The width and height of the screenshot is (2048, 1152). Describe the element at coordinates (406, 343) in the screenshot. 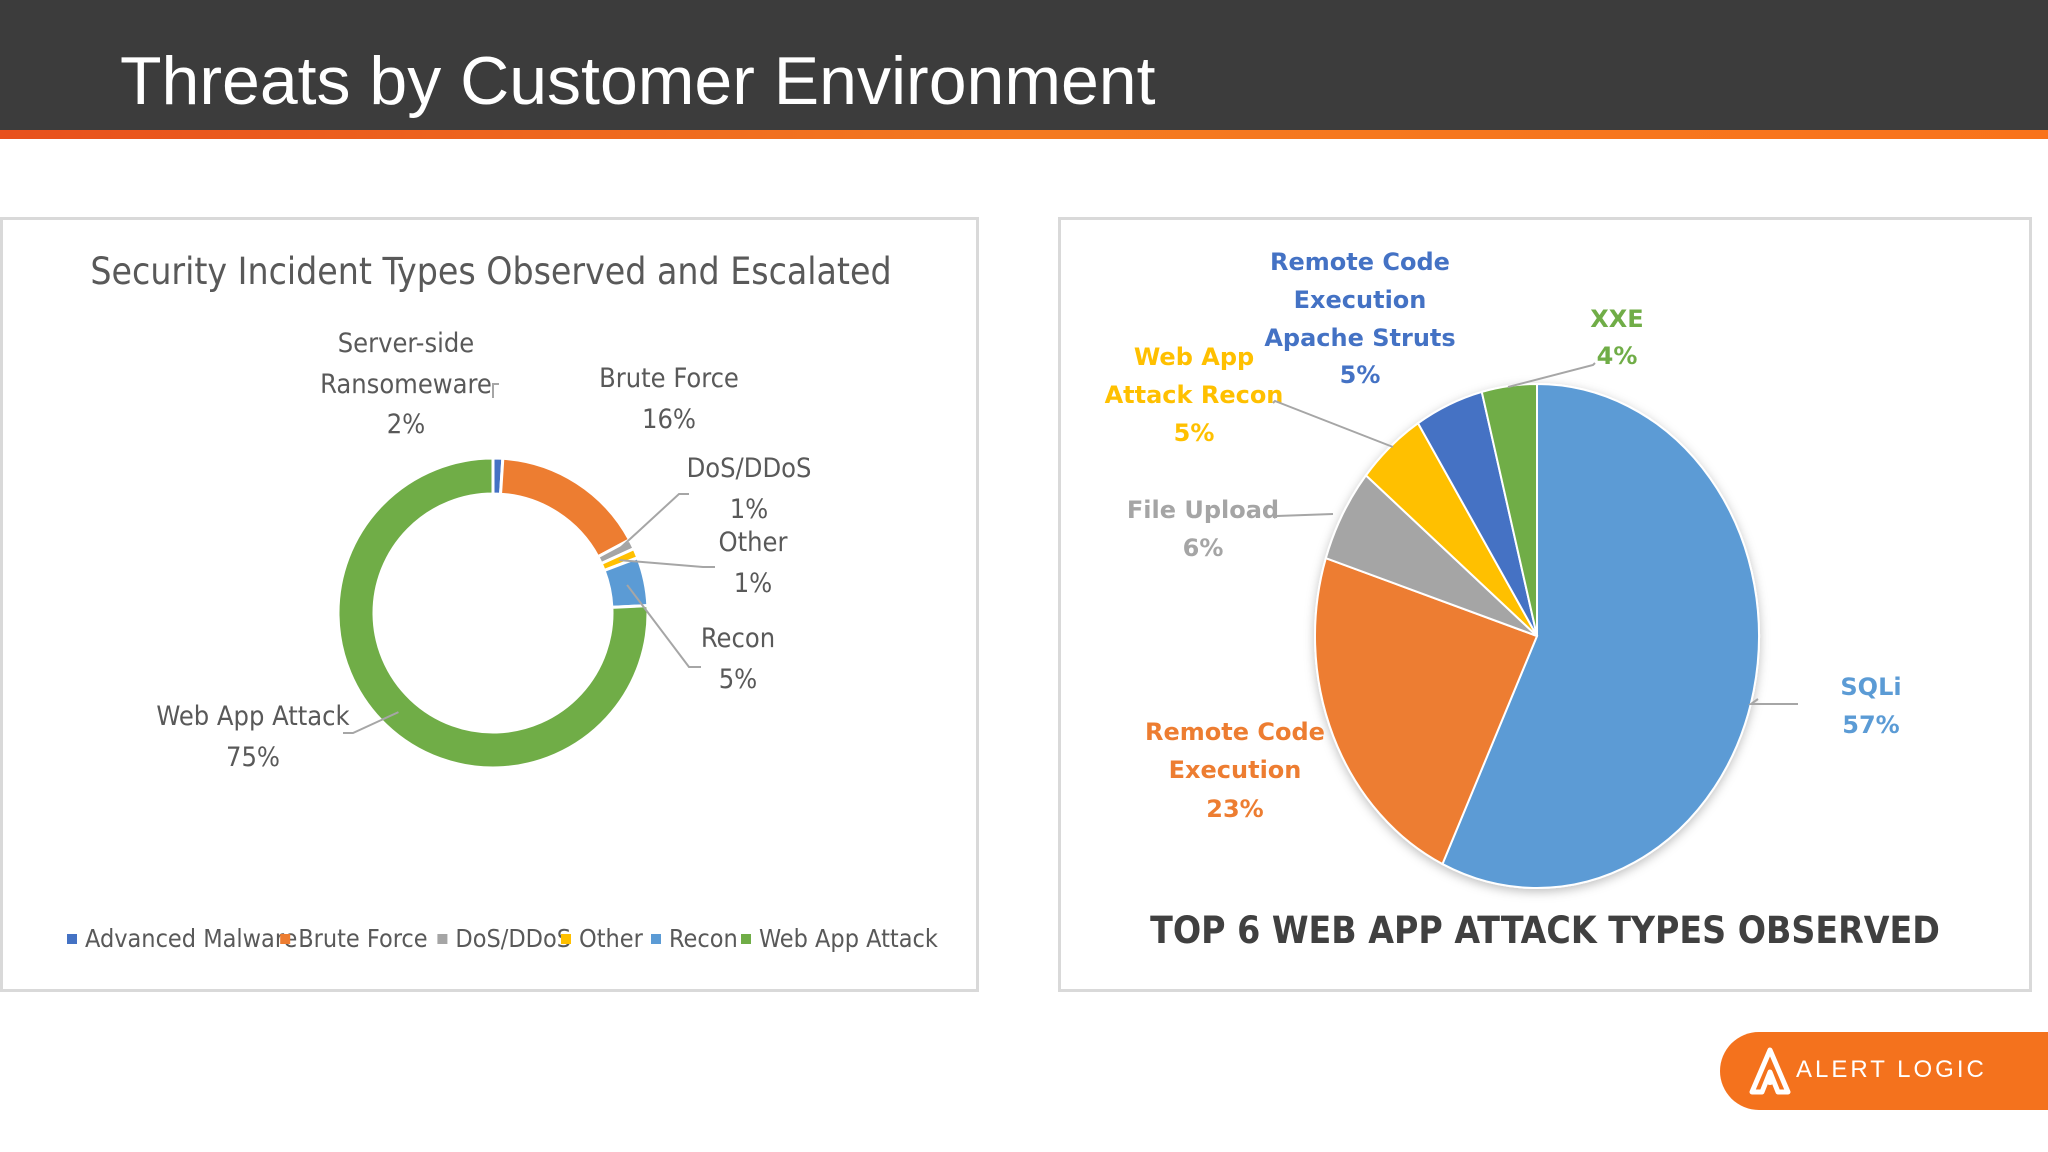

I see `label-advanced-malware: Server-side` at that location.